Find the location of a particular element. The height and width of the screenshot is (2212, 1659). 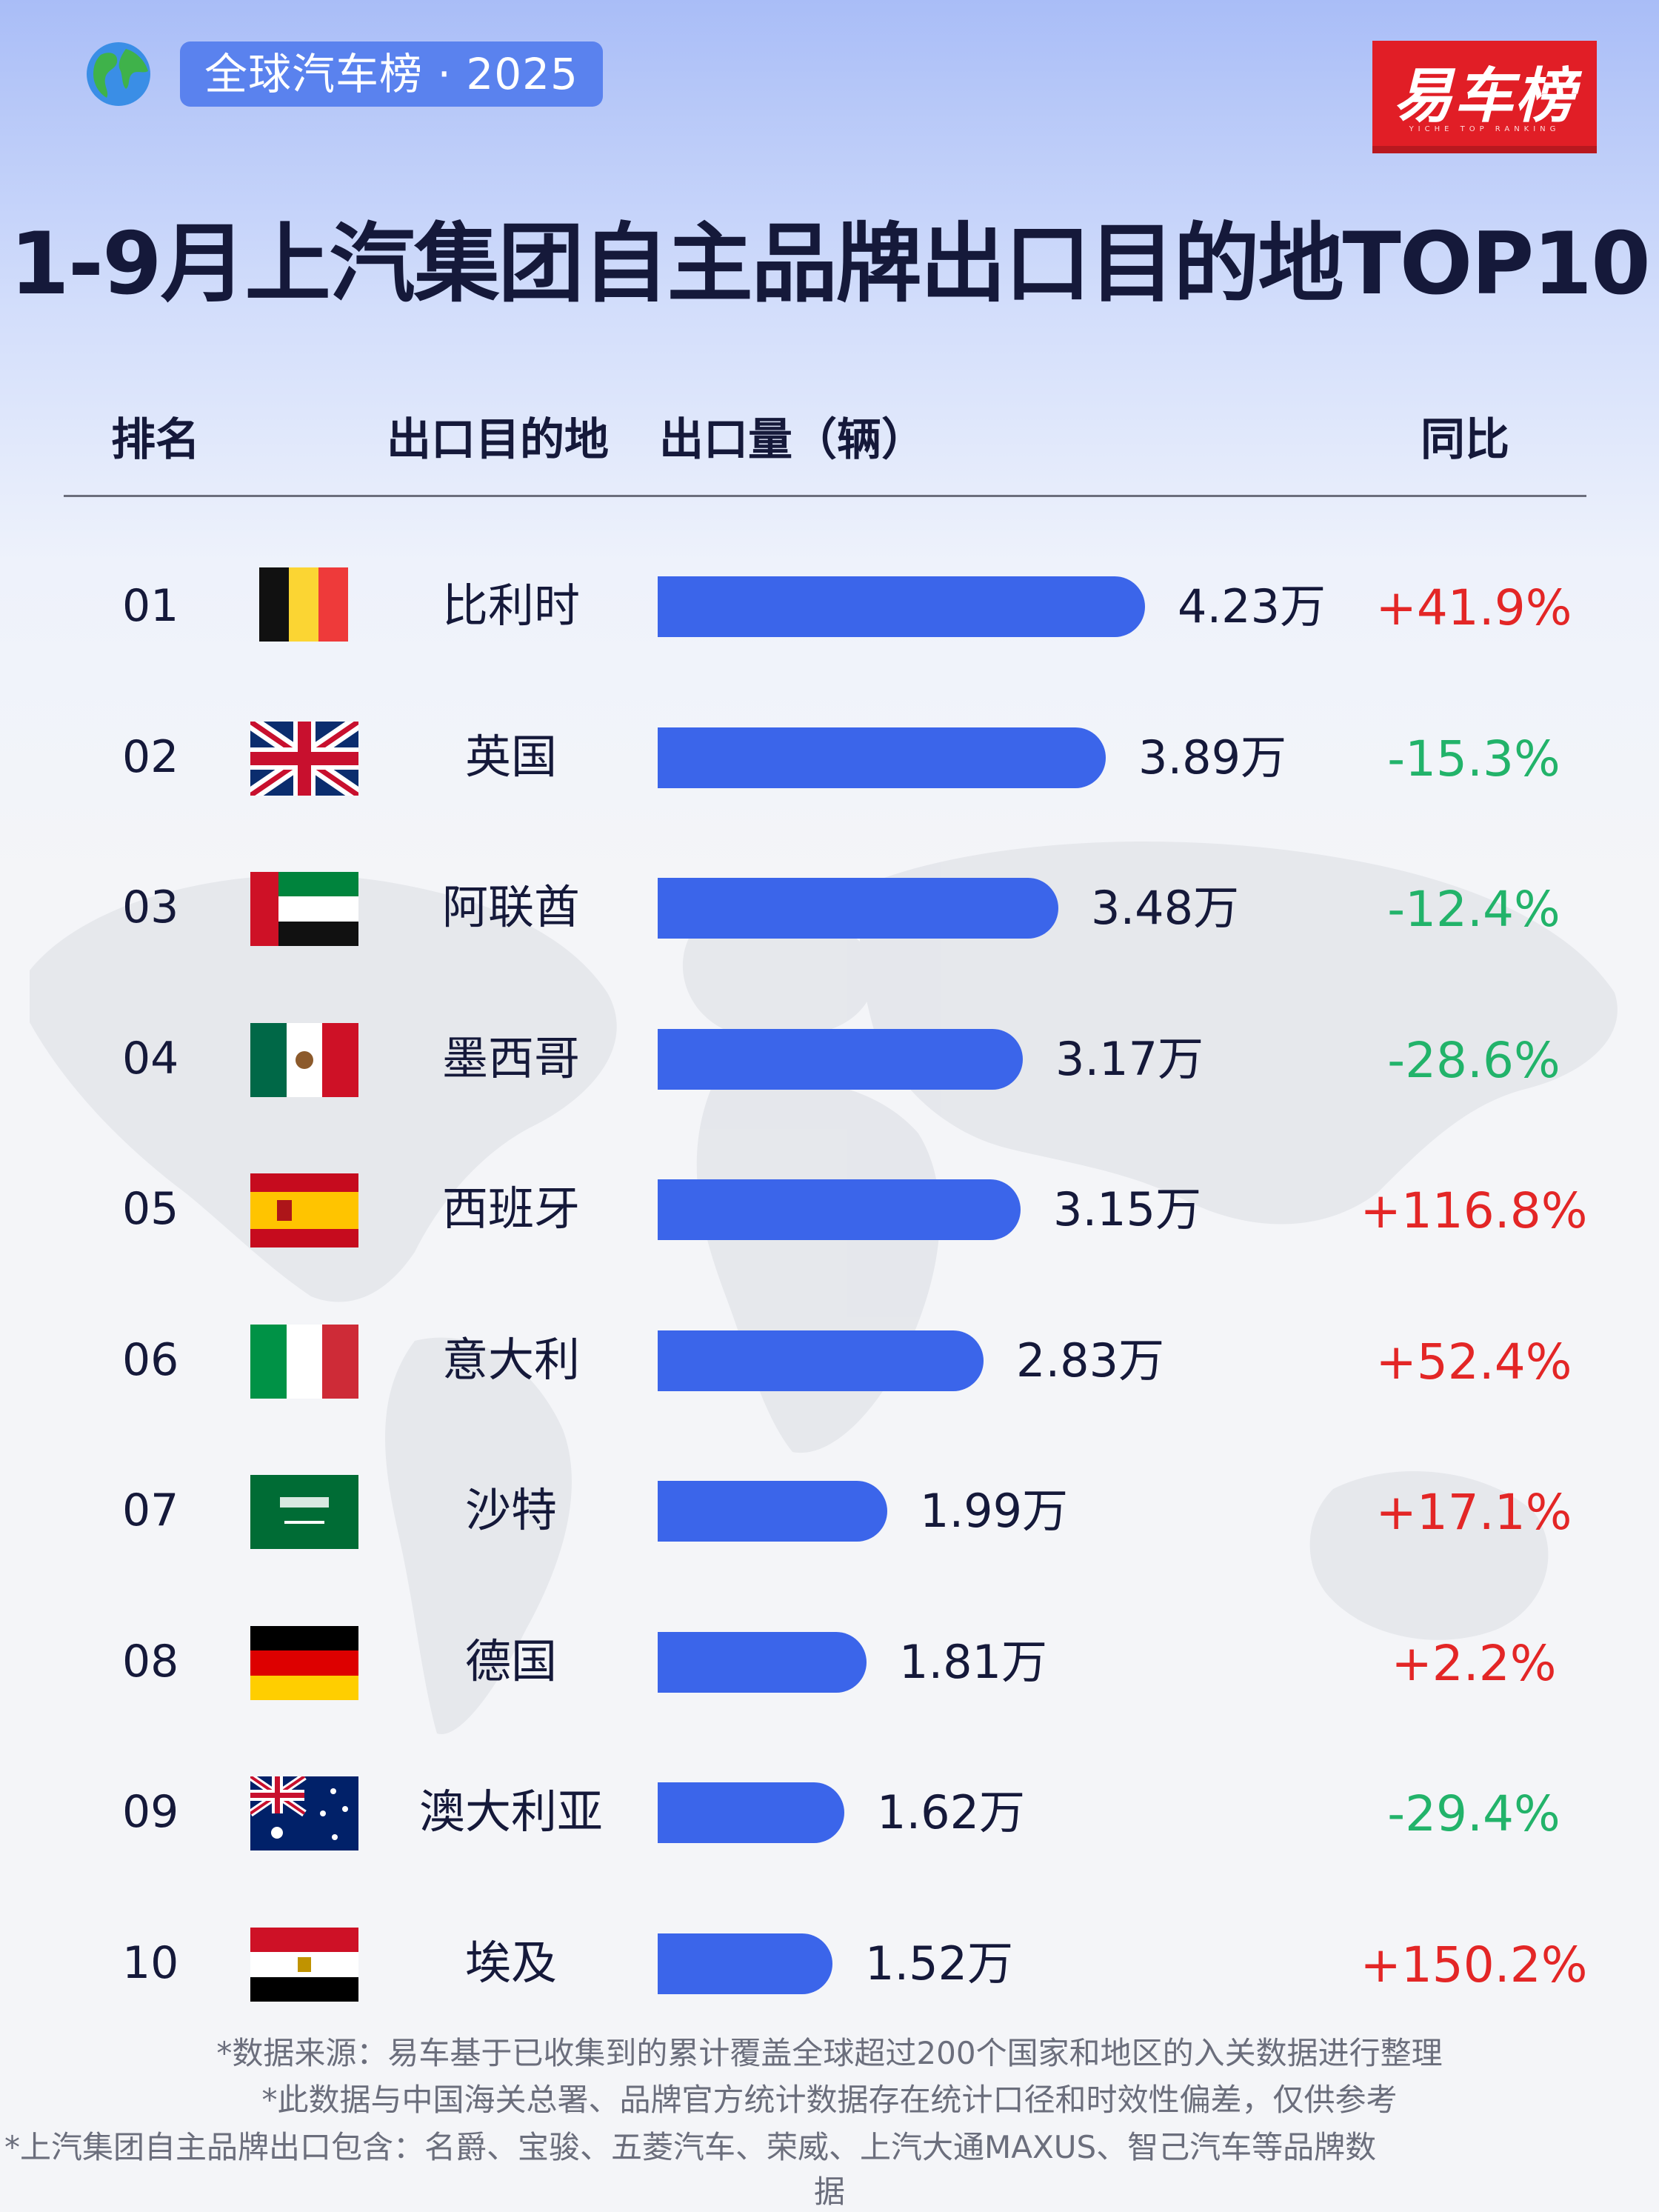

value-label: 3.17万 is located at coordinates (1129, 1059).